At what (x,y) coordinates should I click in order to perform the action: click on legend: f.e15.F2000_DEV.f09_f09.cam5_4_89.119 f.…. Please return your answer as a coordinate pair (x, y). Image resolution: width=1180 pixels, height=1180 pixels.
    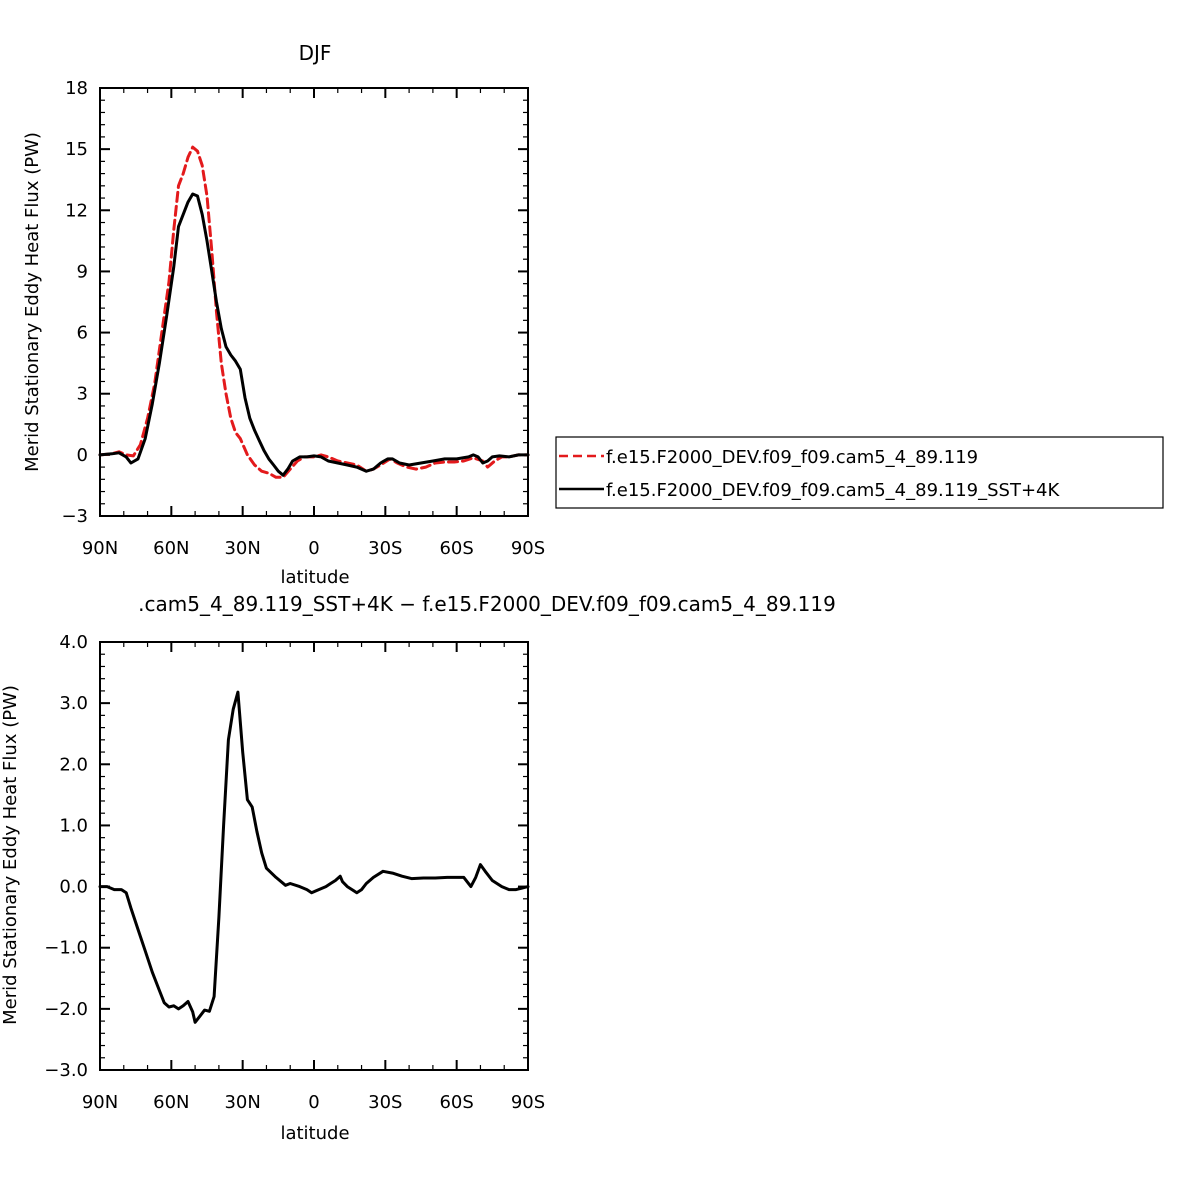
    Looking at the image, I should click on (859, 472).